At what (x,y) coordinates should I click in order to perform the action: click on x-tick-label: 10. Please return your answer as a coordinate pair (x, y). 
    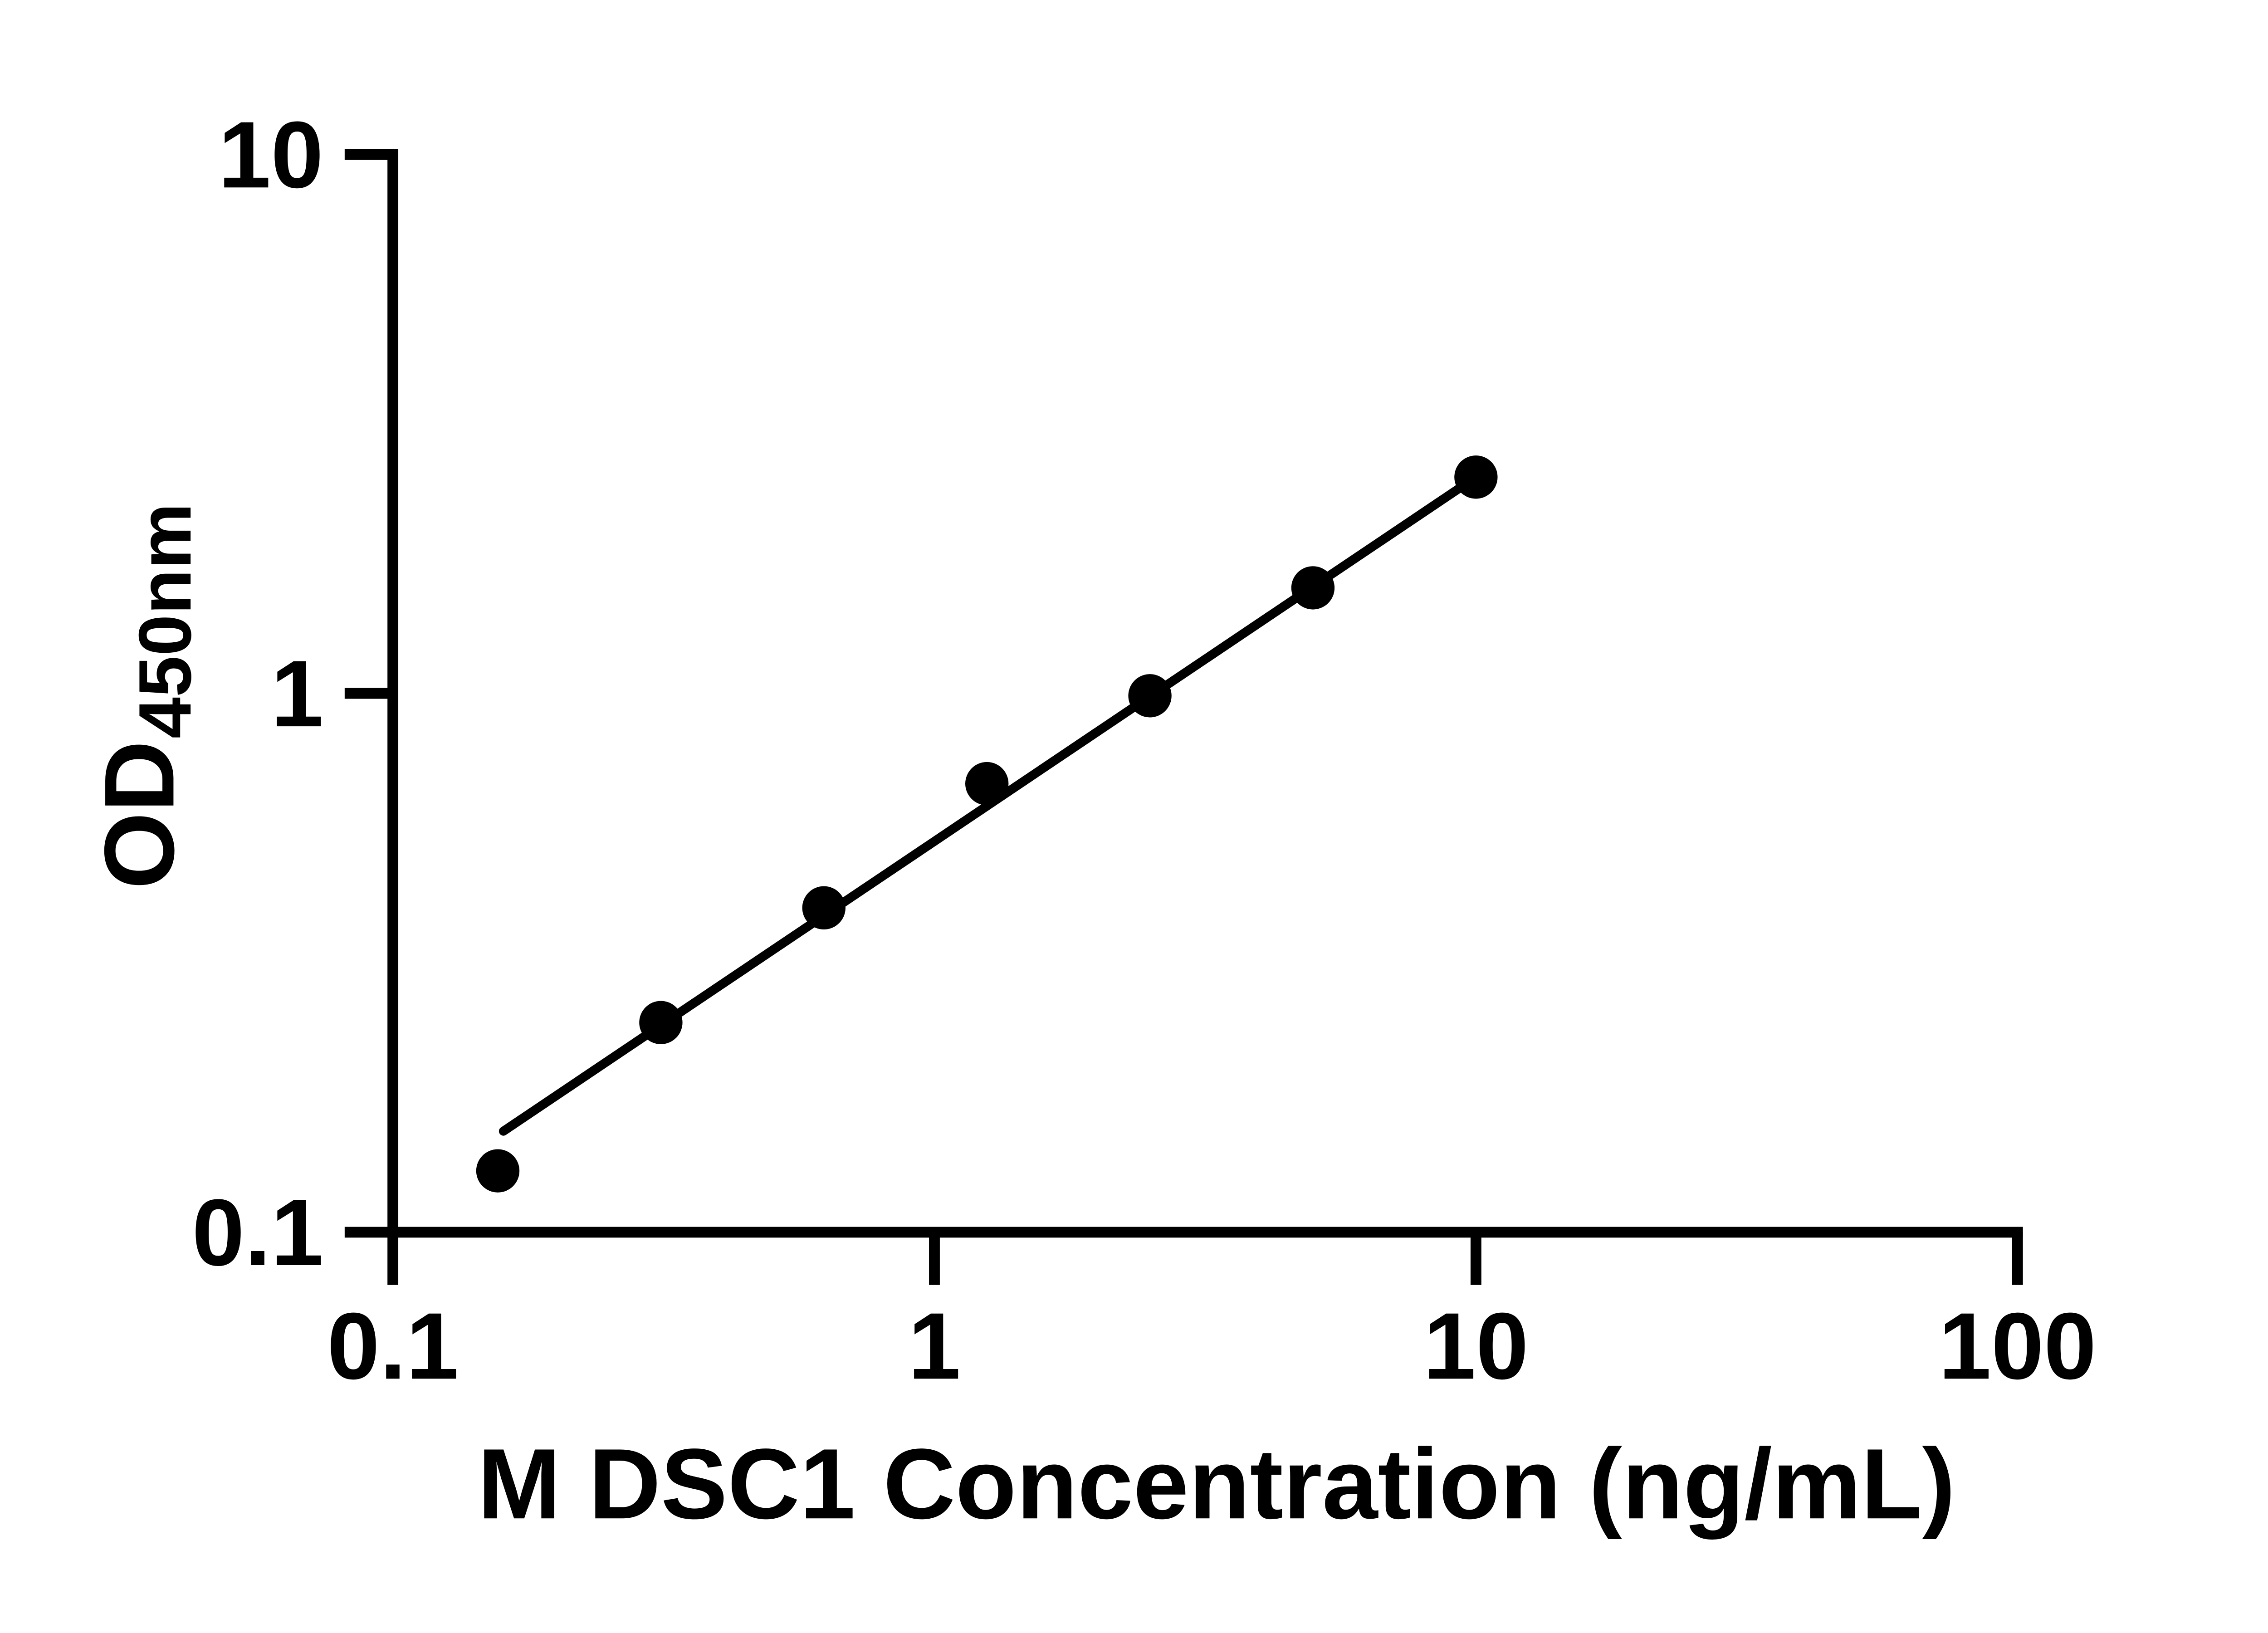
    Looking at the image, I should click on (1476, 1346).